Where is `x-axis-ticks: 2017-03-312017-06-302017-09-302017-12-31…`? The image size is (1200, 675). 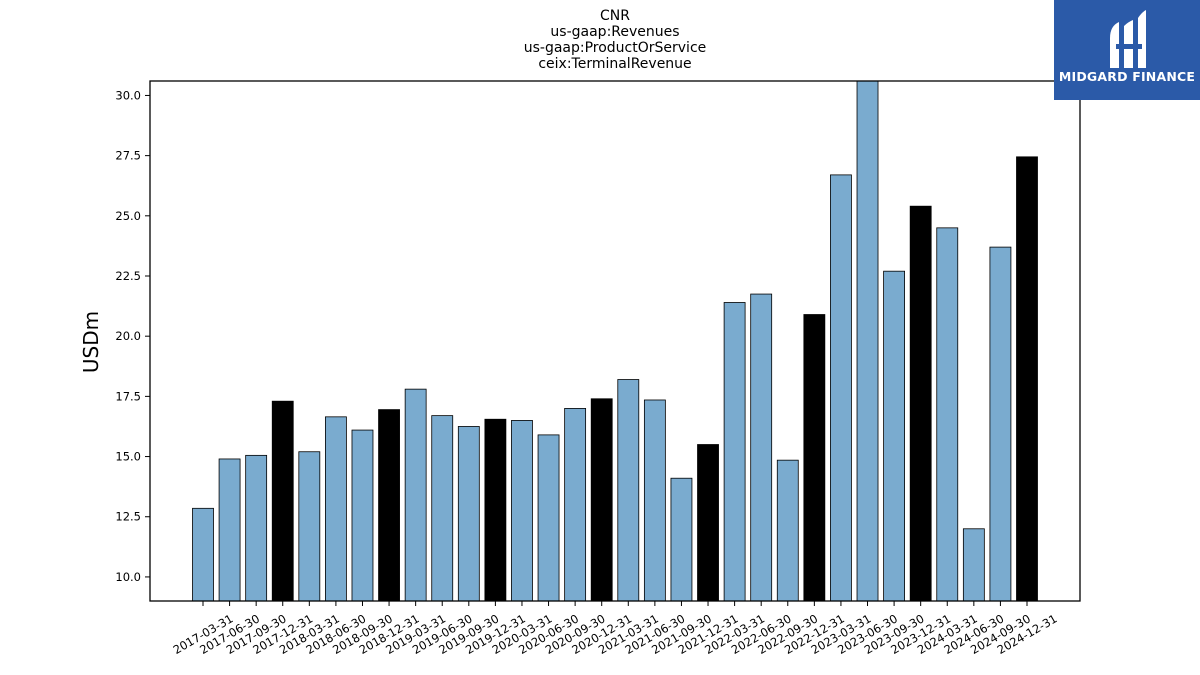 x-axis-ticks: 2017-03-312017-06-302017-09-302017-12-31… is located at coordinates (615, 629).